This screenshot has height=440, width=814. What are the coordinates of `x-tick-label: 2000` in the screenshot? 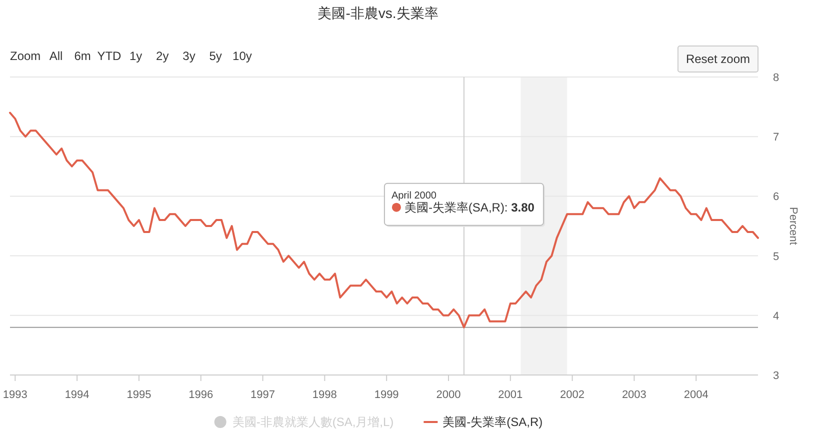 It's located at (448, 395).